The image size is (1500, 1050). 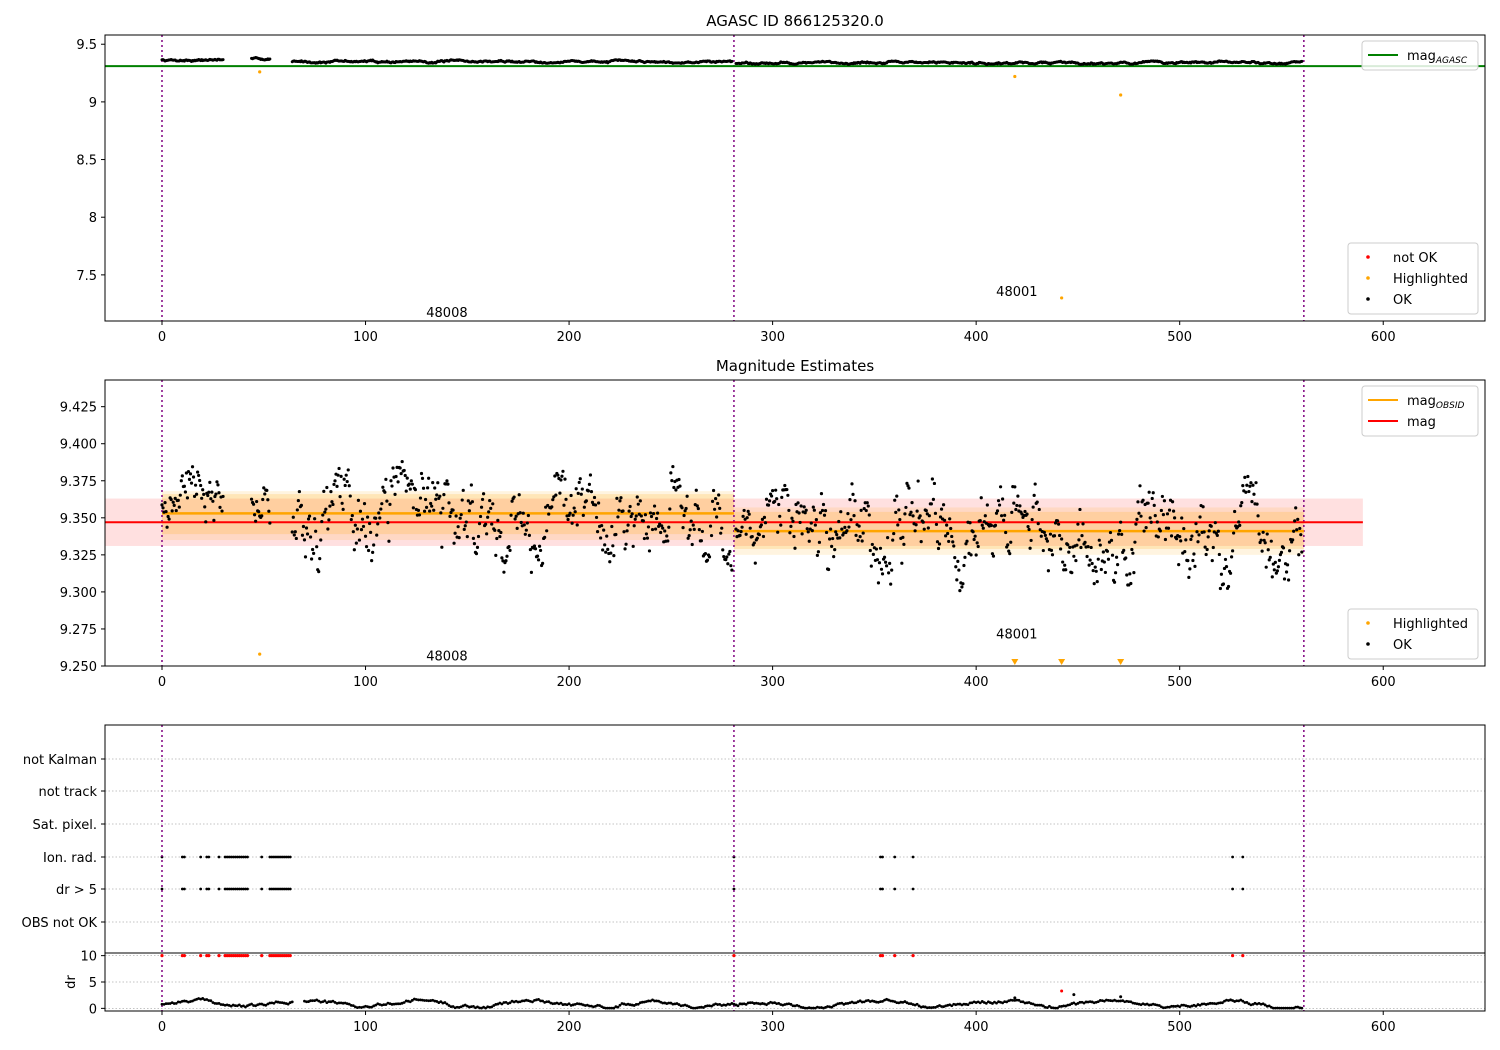 I want to click on obsid-label: 48001, so click(x=1016, y=292).